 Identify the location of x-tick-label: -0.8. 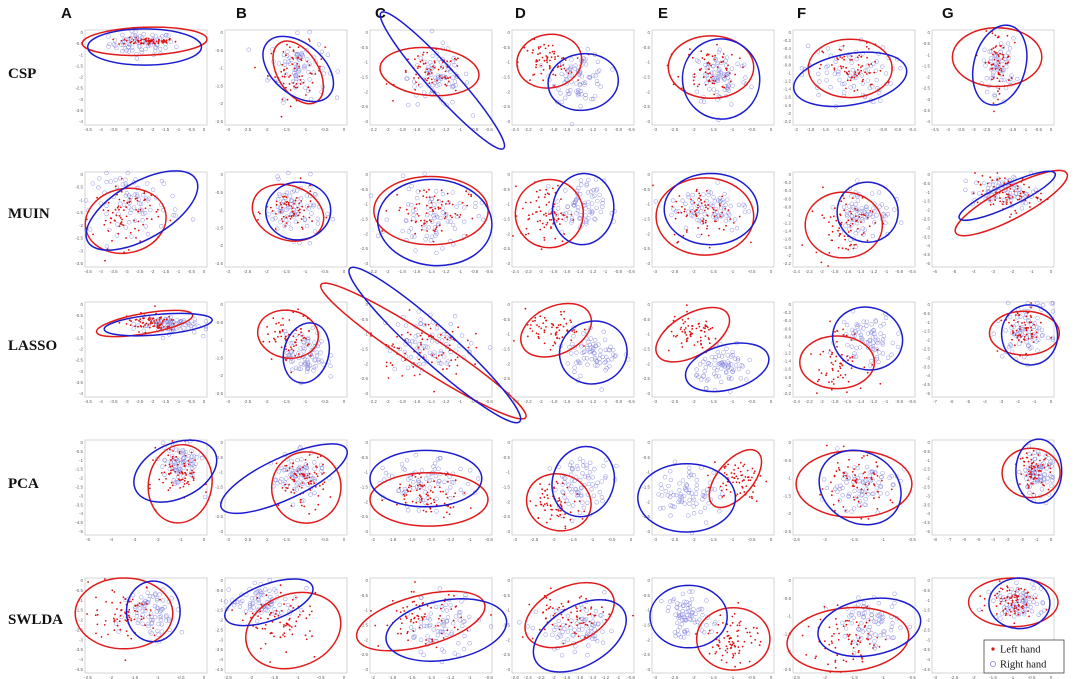
(618, 271).